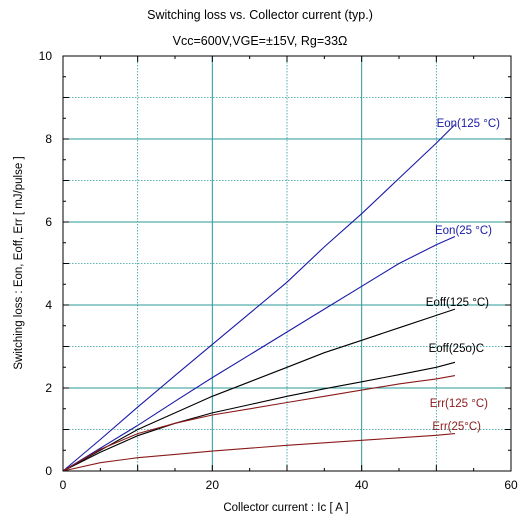 The height and width of the screenshot is (523, 521). What do you see at coordinates (48, 471) in the screenshot?
I see `y-tick-label: 0` at bounding box center [48, 471].